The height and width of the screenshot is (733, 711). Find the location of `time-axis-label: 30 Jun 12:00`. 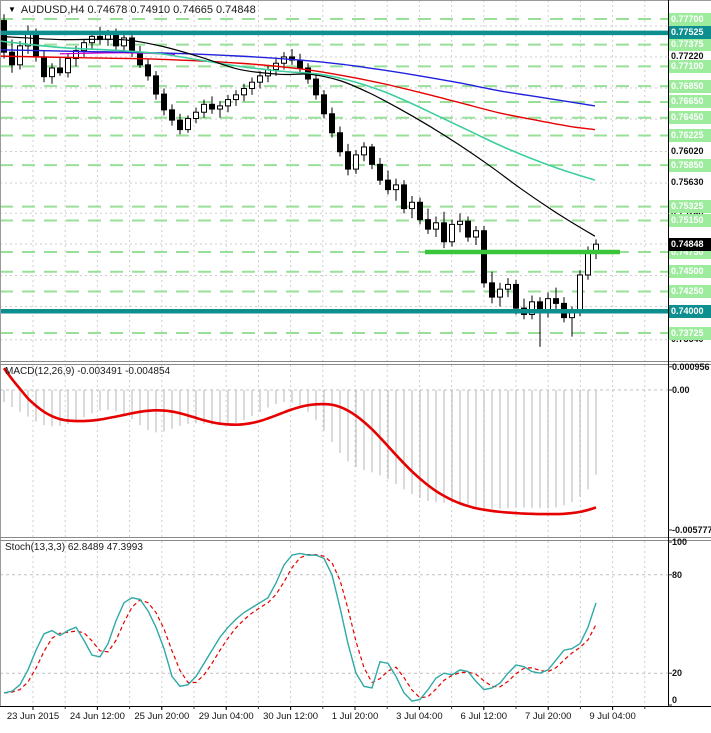

time-axis-label: 30 Jun 12:00 is located at coordinates (291, 716).